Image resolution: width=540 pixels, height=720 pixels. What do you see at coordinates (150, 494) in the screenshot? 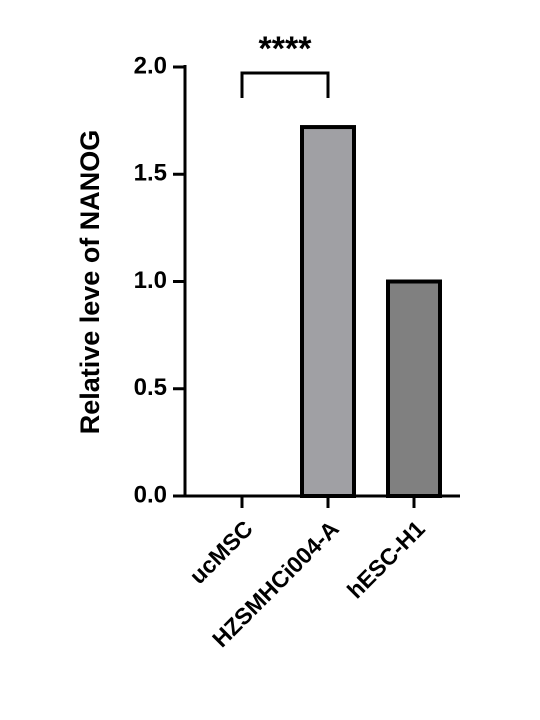
I see `y-tick-label: 0.0` at bounding box center [150, 494].